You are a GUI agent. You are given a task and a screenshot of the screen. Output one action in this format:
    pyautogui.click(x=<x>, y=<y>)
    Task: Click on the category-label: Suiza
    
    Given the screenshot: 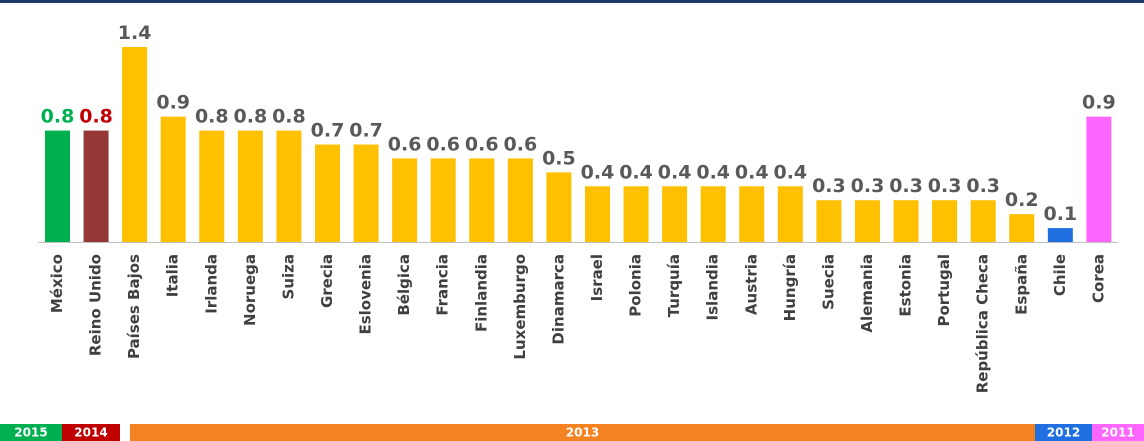 What is the action you would take?
    pyautogui.click(x=288, y=276)
    